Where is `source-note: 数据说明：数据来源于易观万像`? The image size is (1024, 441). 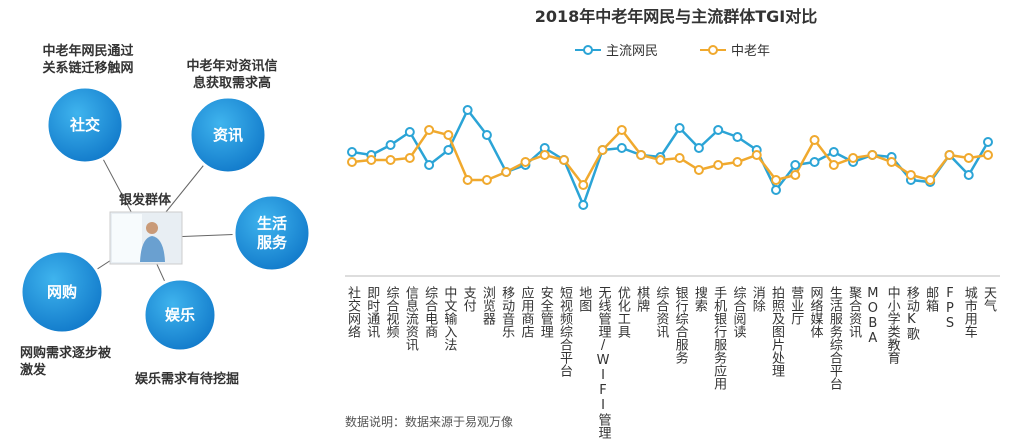 source-note: 数据说明：数据来源于易观万像 is located at coordinates (429, 421).